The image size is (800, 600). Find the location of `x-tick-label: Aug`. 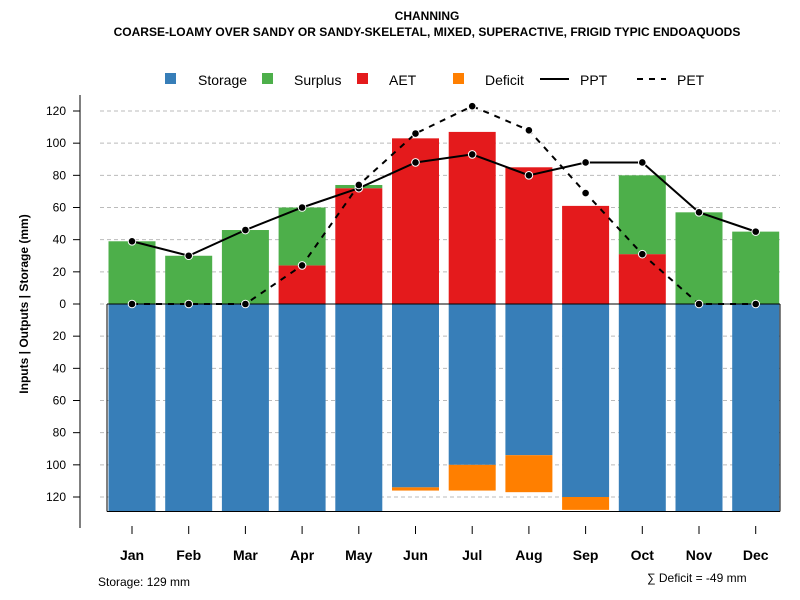

x-tick-label: Aug is located at coordinates (528, 555).